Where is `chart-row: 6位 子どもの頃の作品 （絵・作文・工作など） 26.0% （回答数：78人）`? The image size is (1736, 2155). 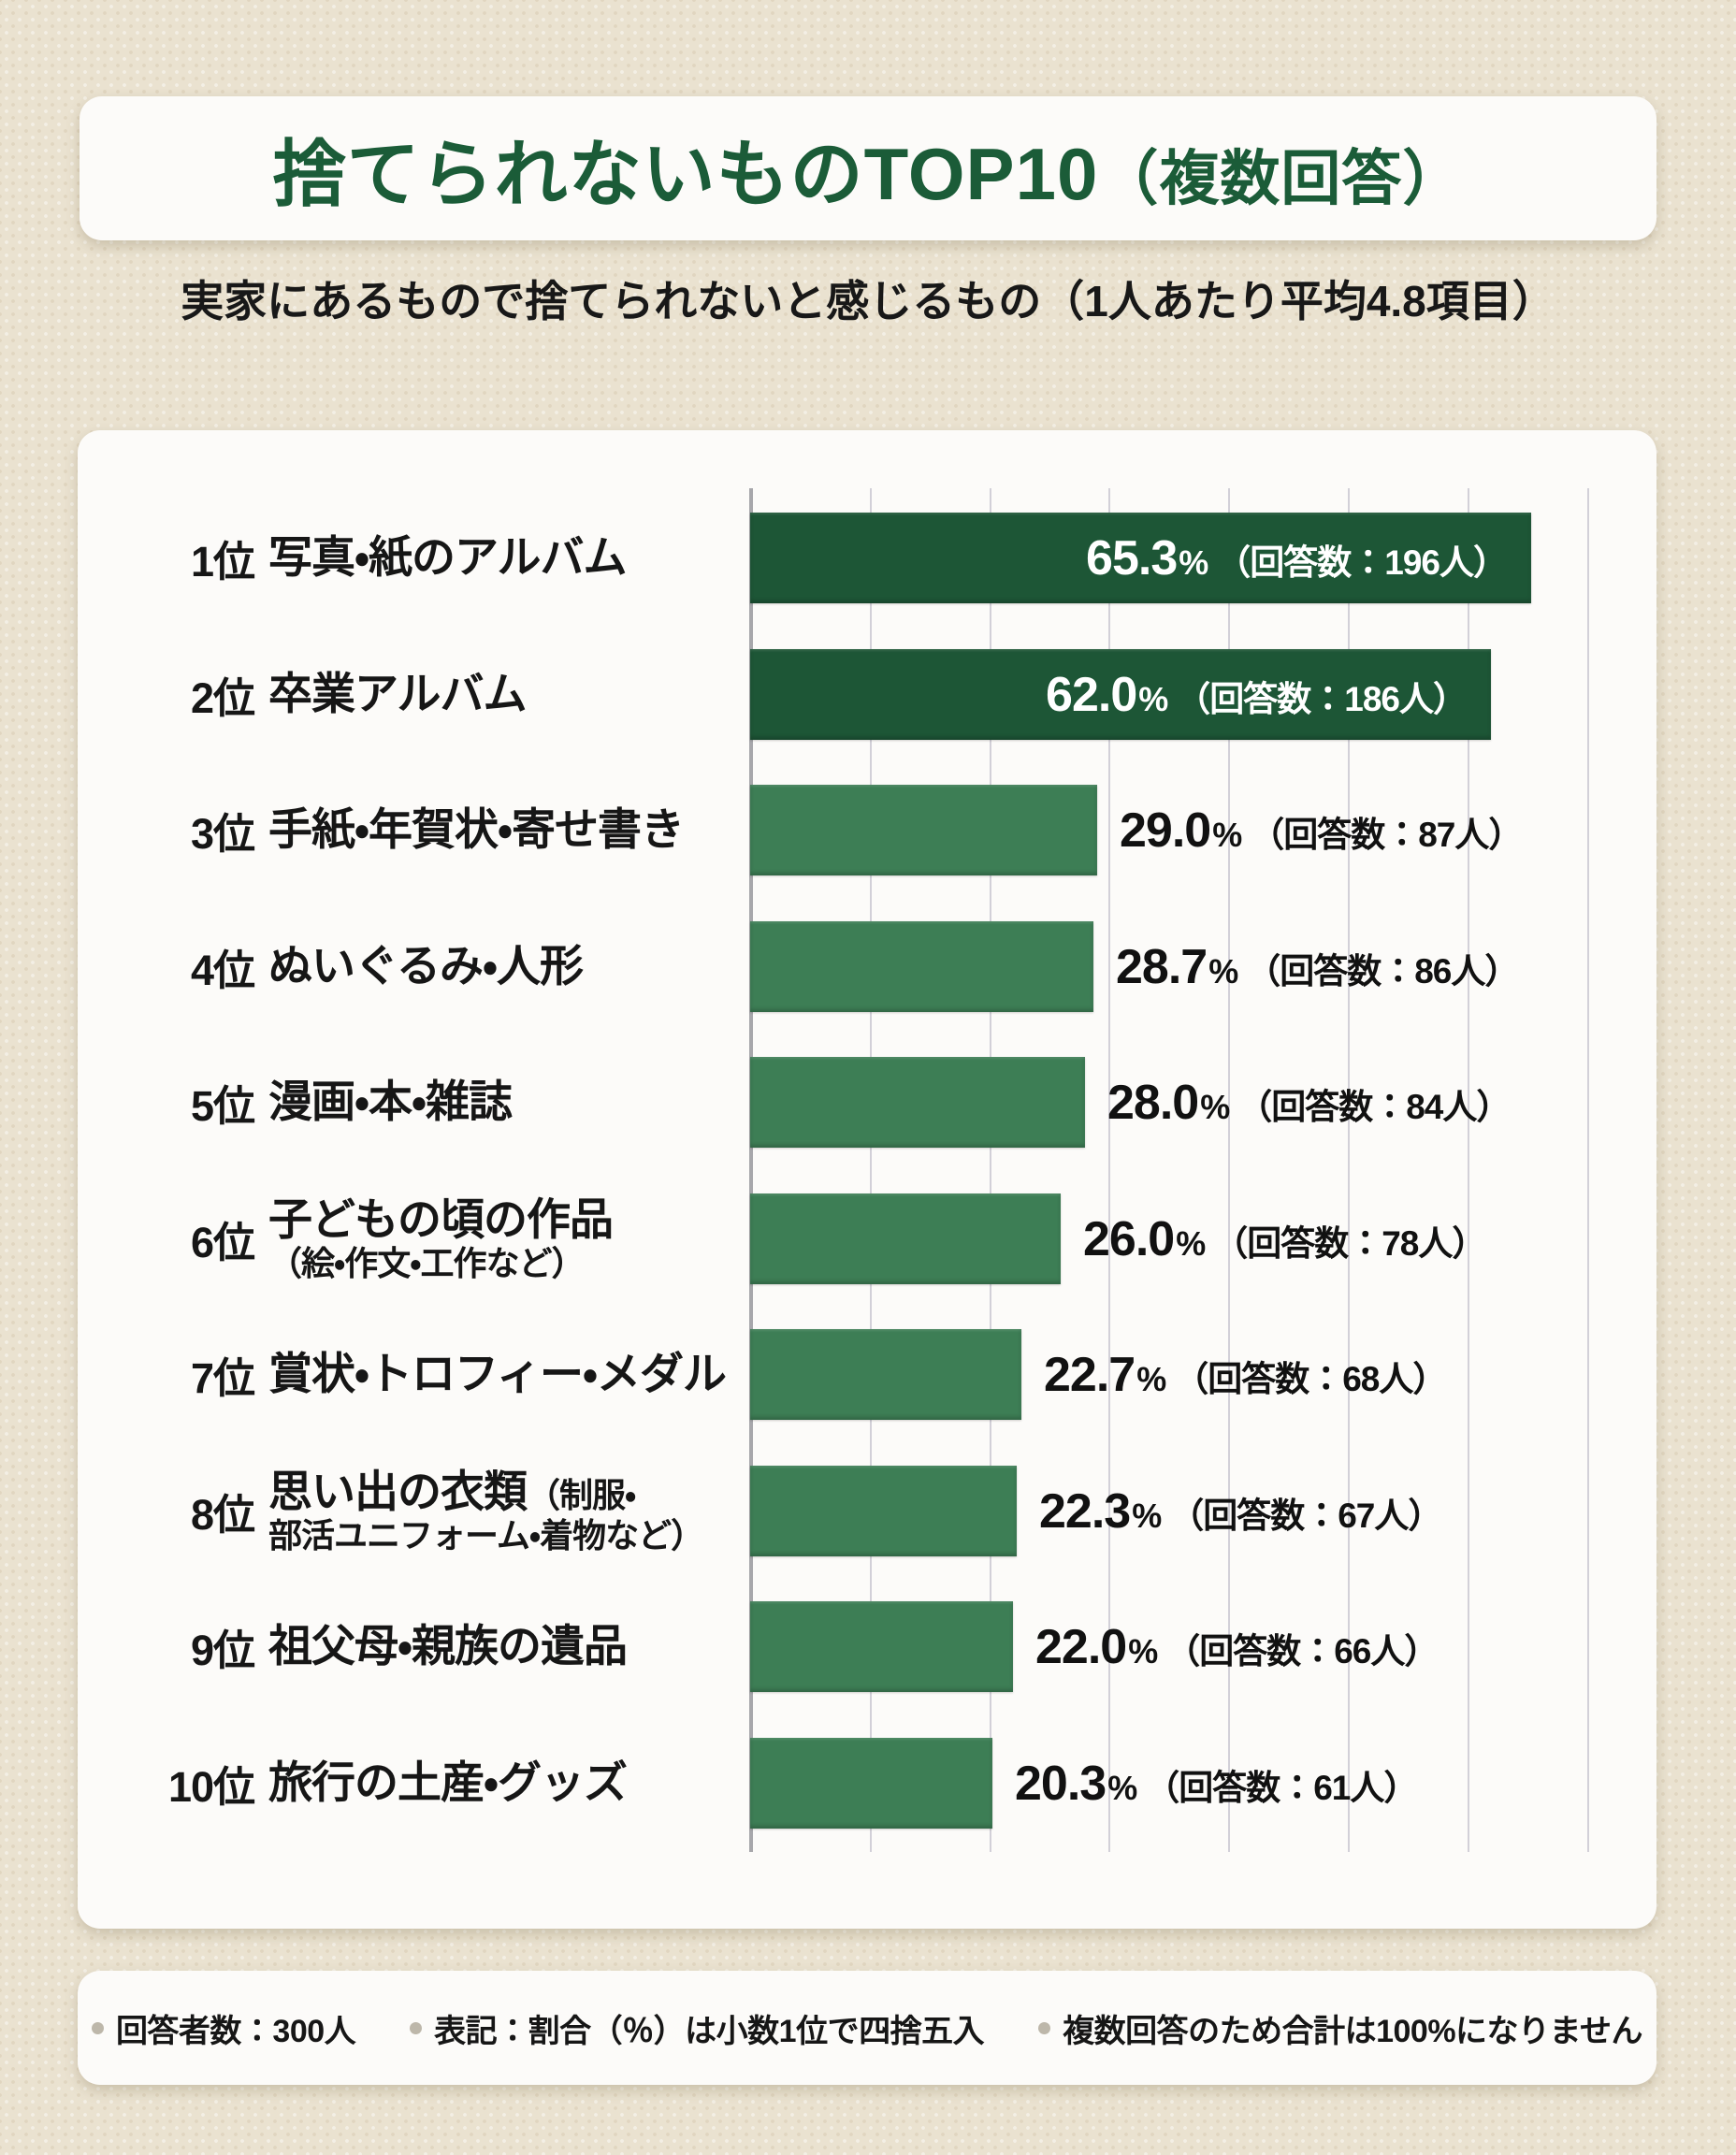 chart-row: 6位 子どもの頃の作品 （絵・作文・工作など） 26.0% （回答数：78人） is located at coordinates (867, 1238).